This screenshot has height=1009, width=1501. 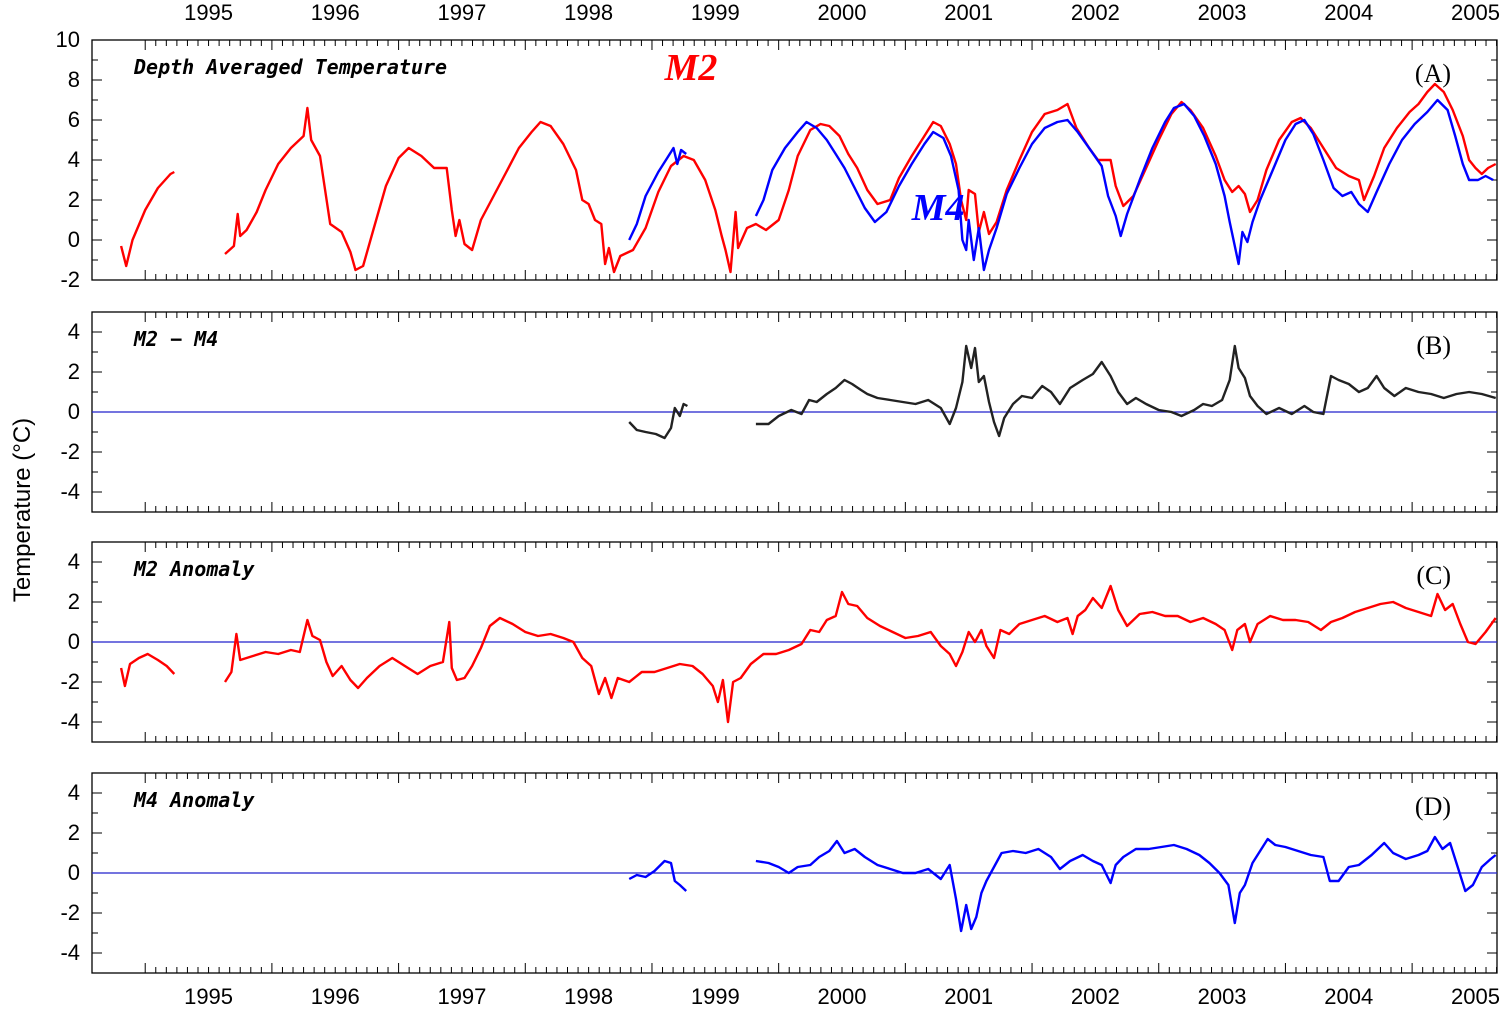 What do you see at coordinates (461, 996) in the screenshot?
I see `x-tick-label-bottom: 1997` at bounding box center [461, 996].